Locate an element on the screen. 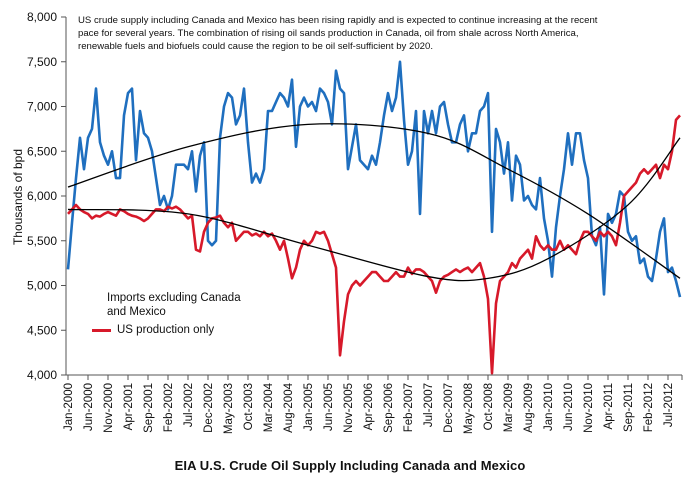 Image resolution: width=700 pixels, height=487 pixels. x-tick-label: Dec-2002 is located at coordinates (209, 408).